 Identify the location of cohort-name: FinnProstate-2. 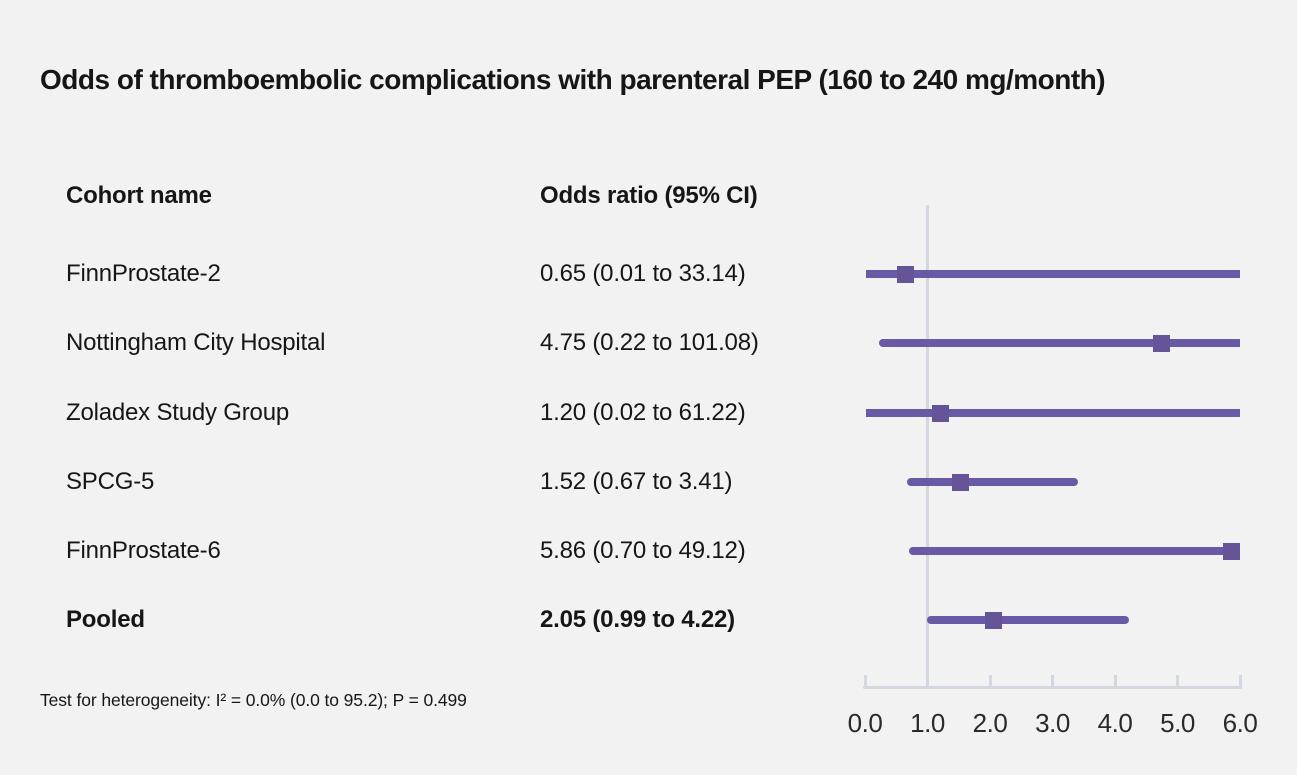
(143, 273).